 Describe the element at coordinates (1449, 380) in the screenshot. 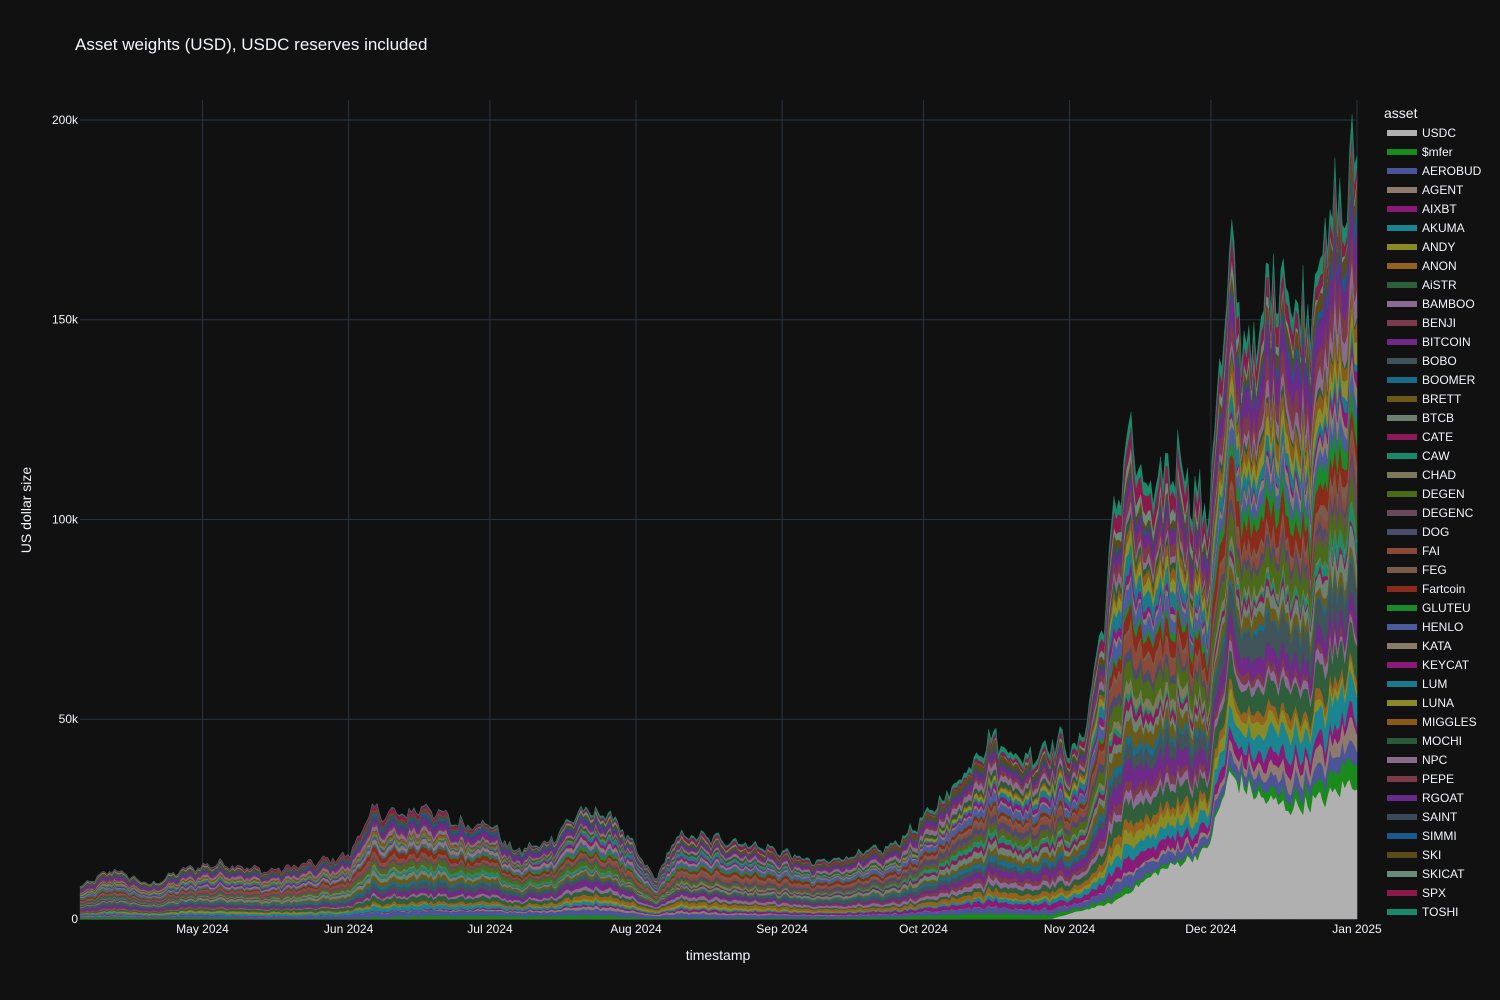

I see `legend-label: BOOMER` at that location.